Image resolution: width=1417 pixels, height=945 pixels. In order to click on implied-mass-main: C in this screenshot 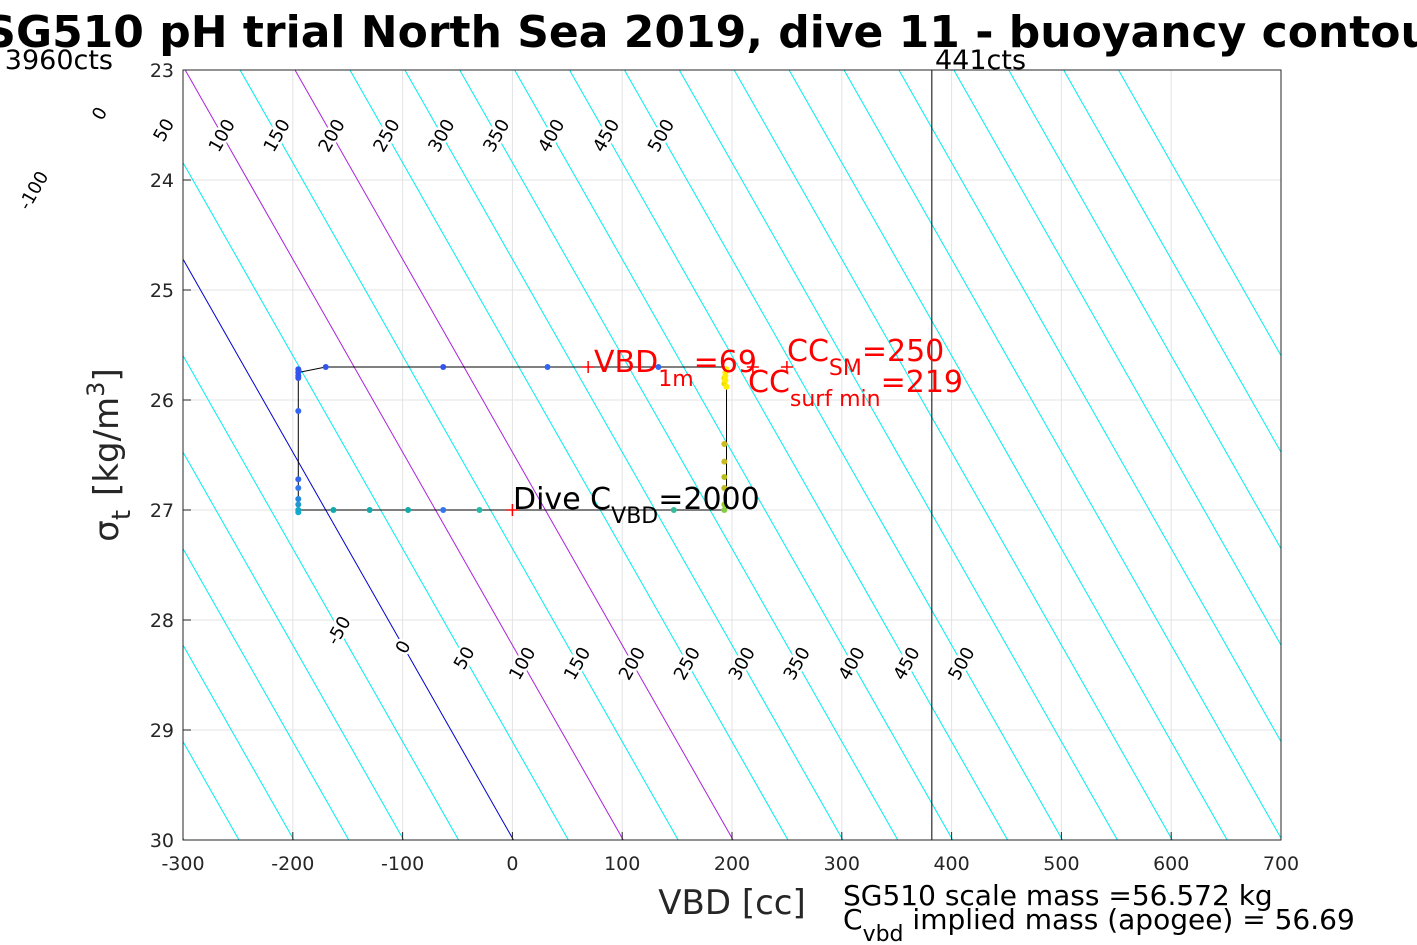, I will do `click(853, 919)`.